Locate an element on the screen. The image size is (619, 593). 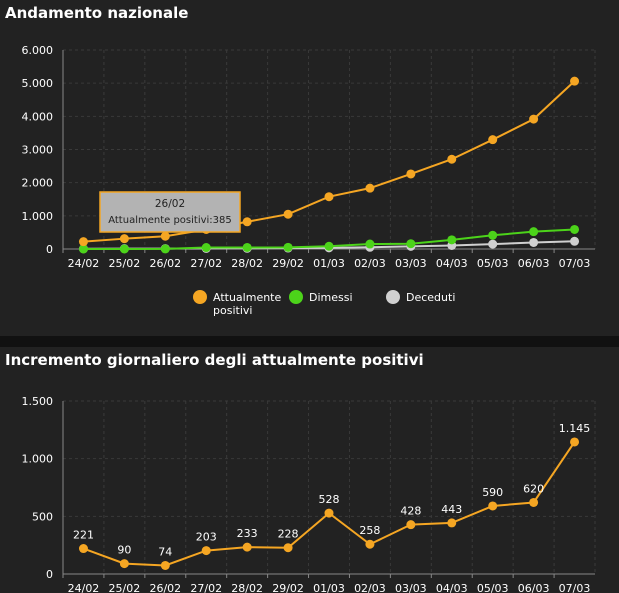
legend-label: Deceduti is located at coordinates (430, 297).